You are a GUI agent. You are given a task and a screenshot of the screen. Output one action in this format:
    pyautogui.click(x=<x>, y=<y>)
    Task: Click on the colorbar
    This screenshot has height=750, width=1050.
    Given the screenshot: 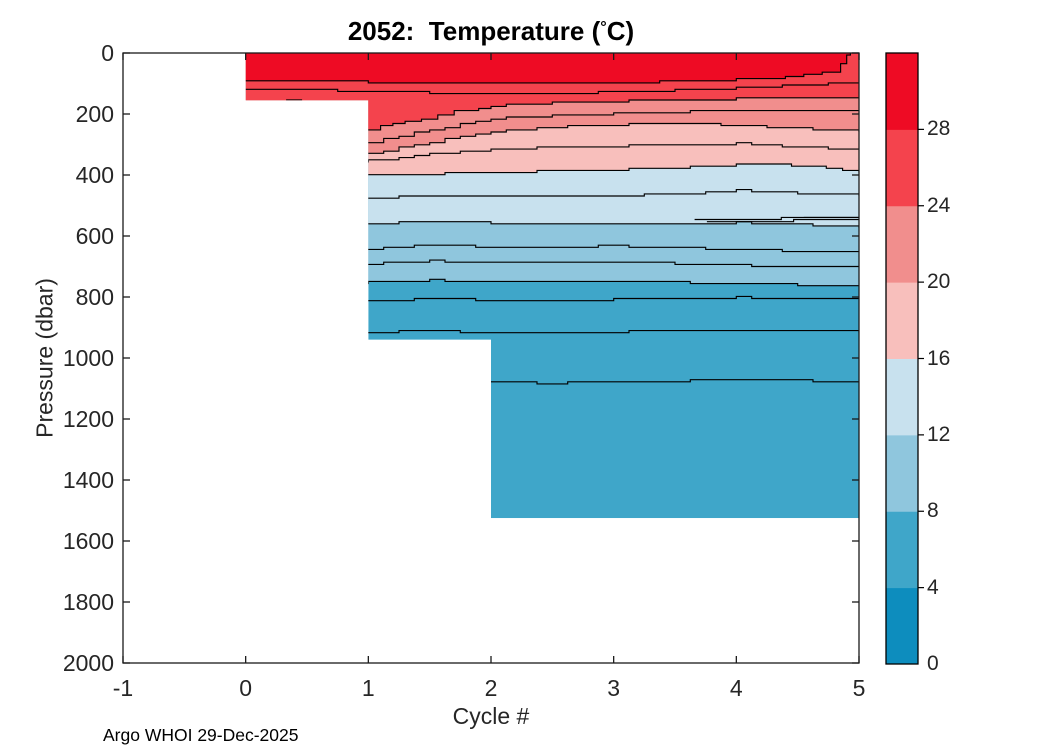 What is the action you would take?
    pyautogui.click(x=904, y=358)
    